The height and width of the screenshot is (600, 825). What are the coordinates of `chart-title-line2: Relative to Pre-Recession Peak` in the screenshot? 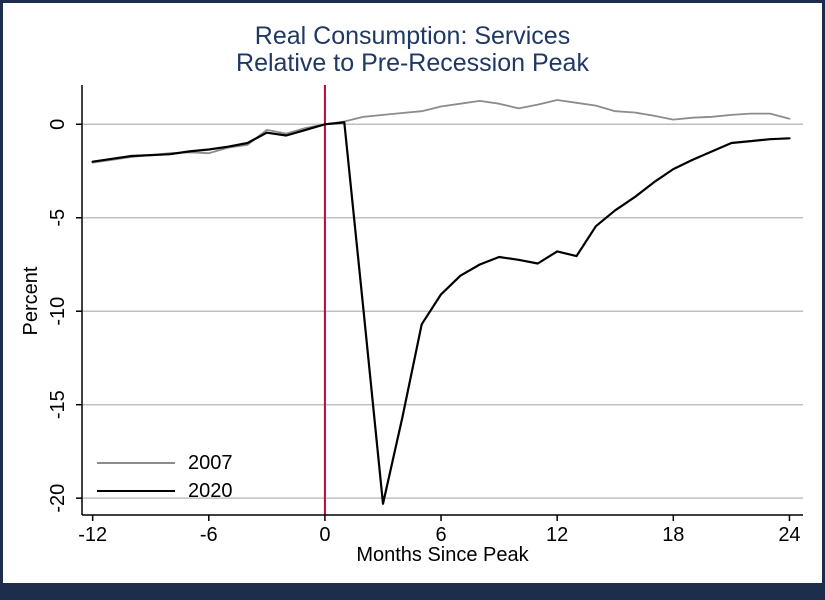 It's located at (412, 63).